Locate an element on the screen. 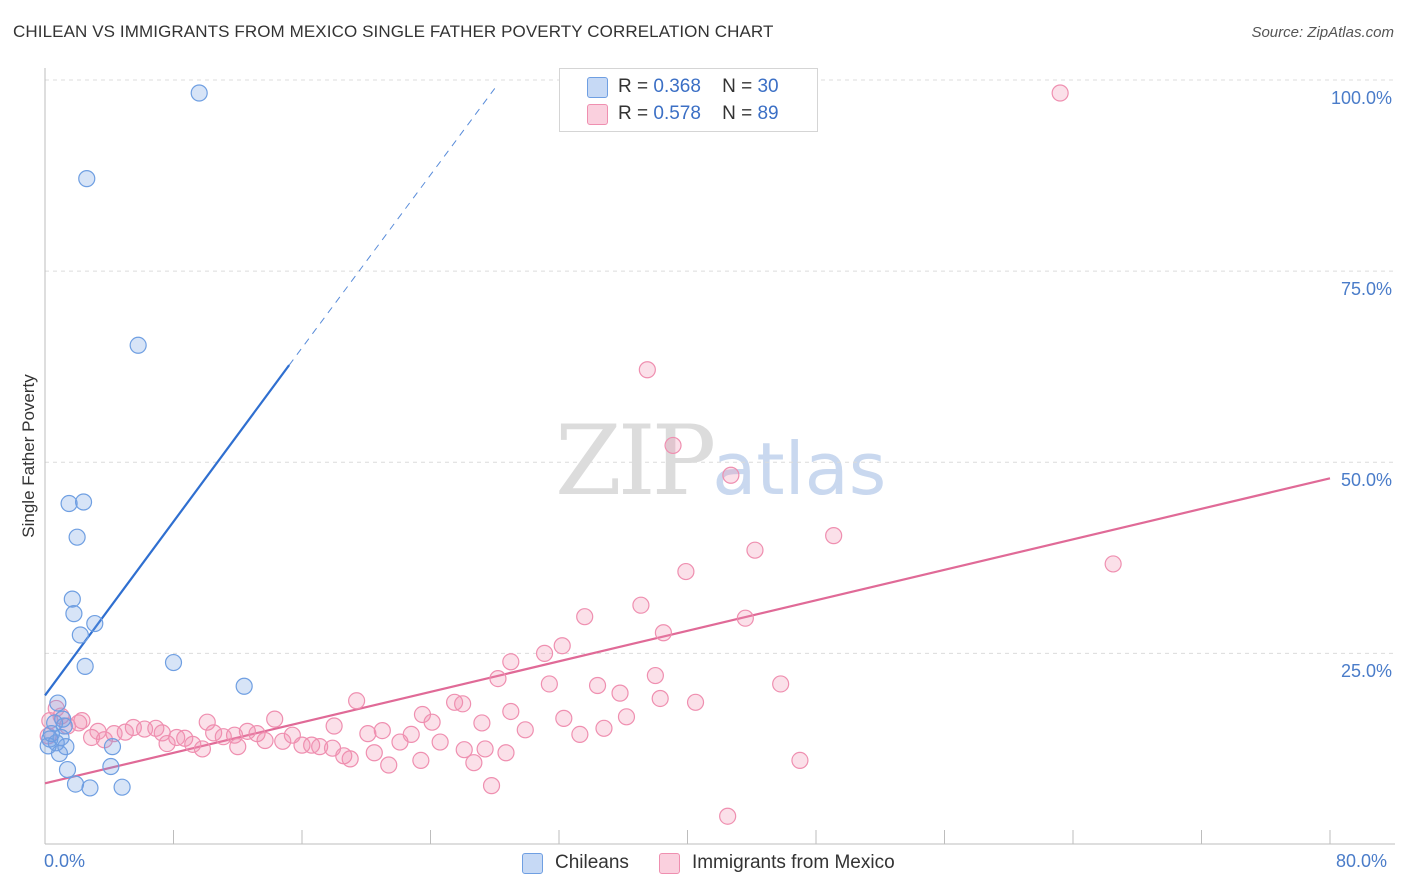 This screenshot has width=1406, height=892. legend-swatch-mexico is located at coordinates (597, 114).